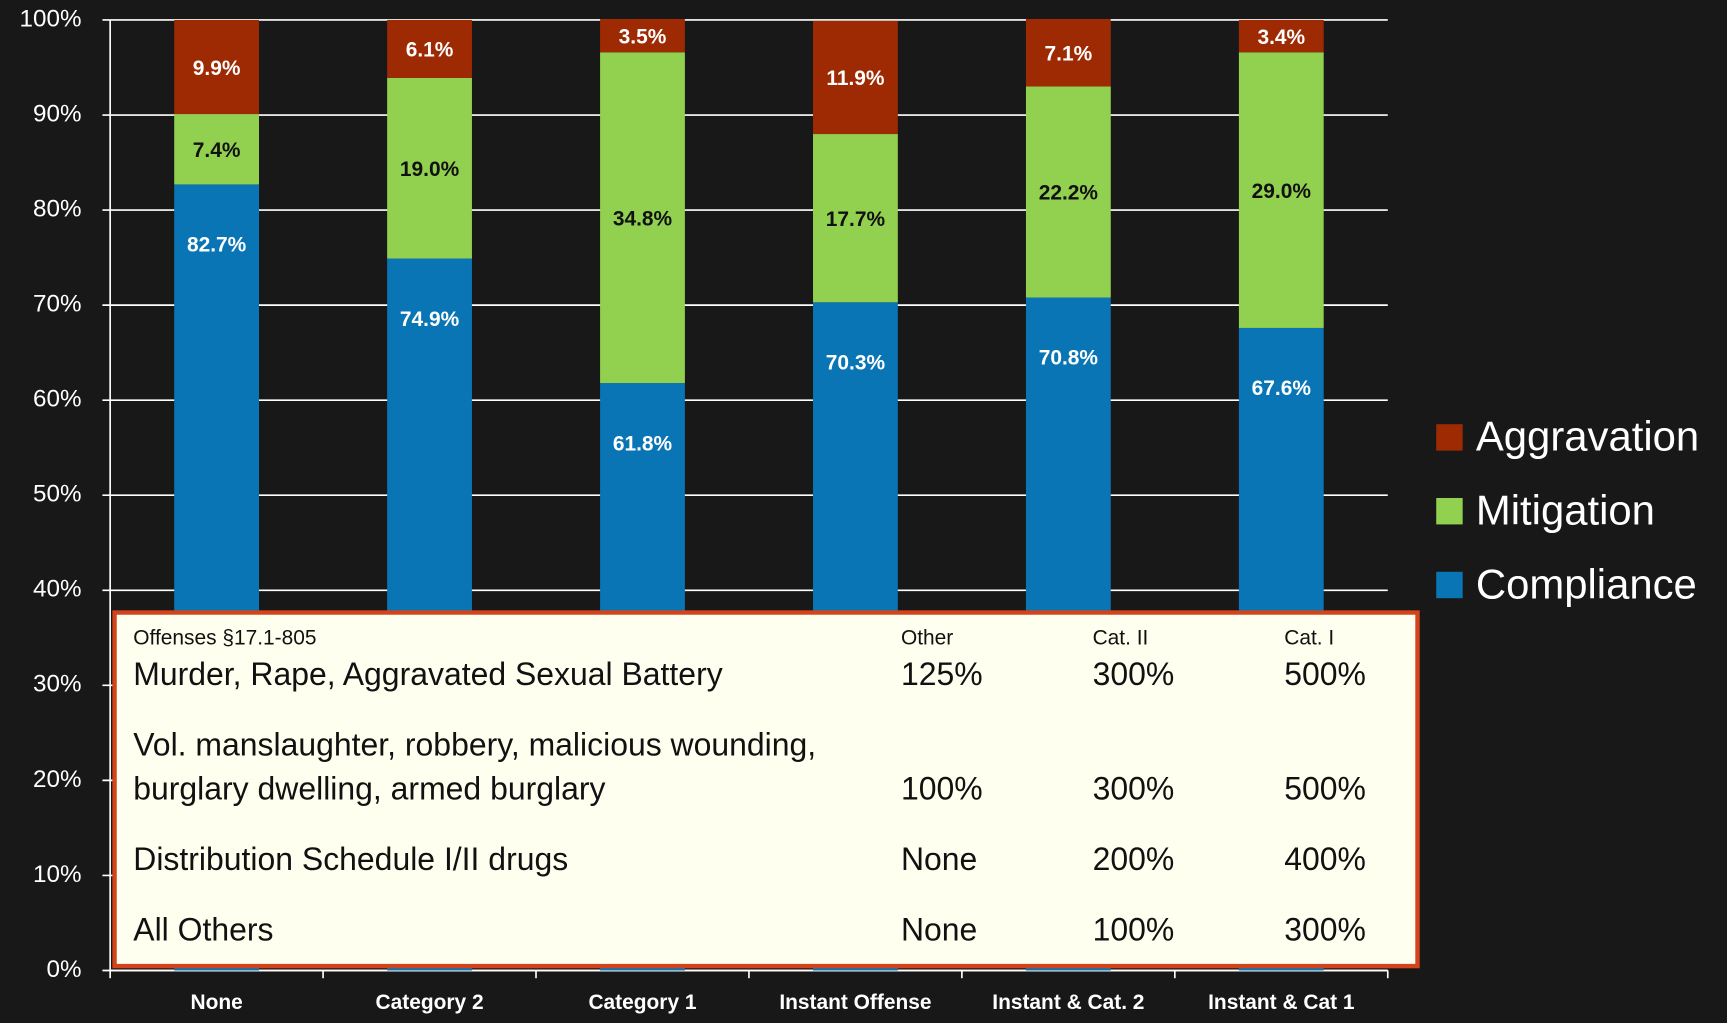 Image resolution: width=1727 pixels, height=1023 pixels. What do you see at coordinates (1134, 859) in the screenshot?
I see `table-cell: 200%` at bounding box center [1134, 859].